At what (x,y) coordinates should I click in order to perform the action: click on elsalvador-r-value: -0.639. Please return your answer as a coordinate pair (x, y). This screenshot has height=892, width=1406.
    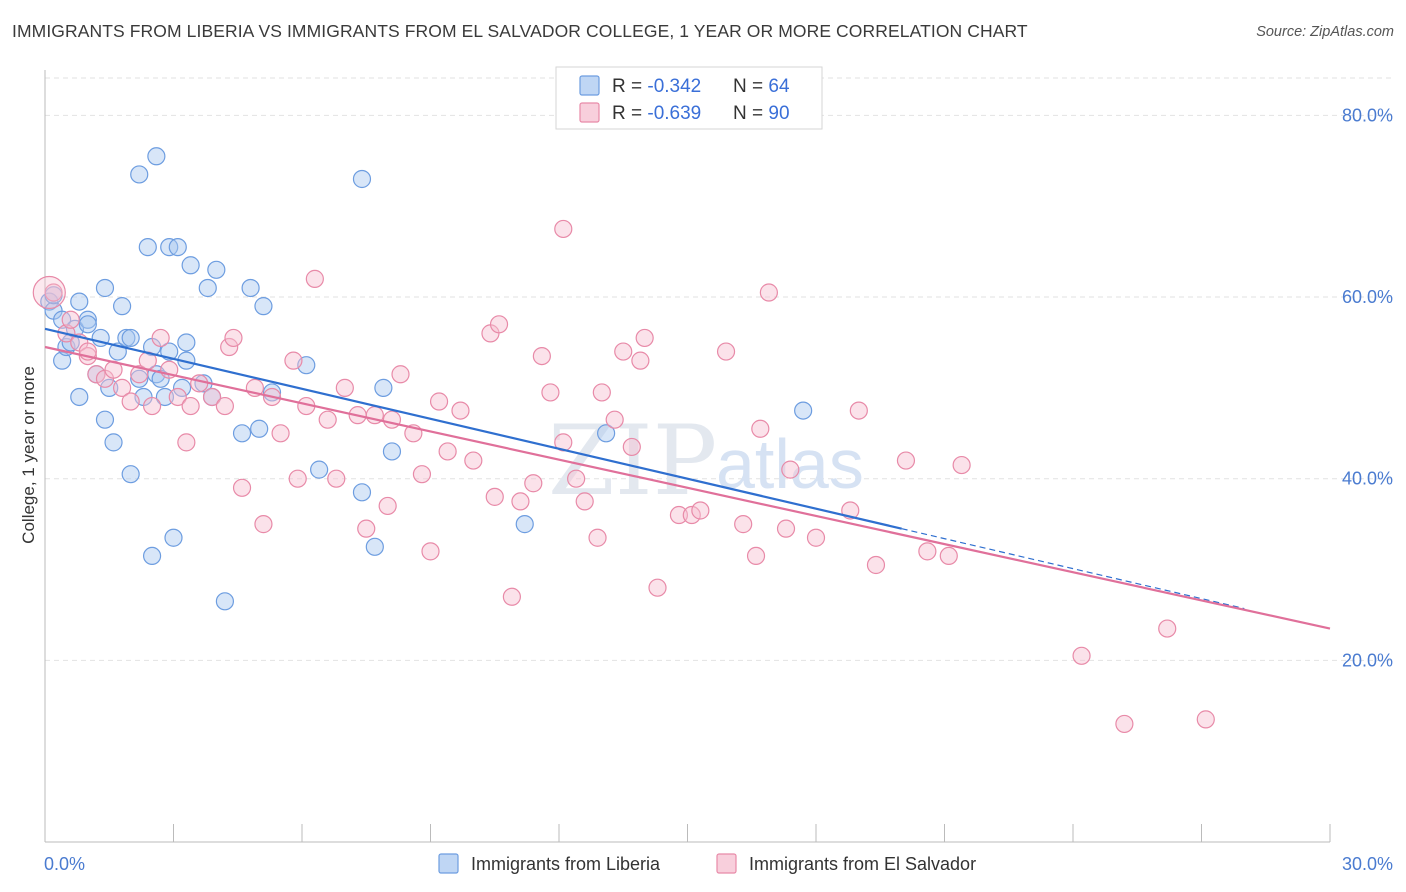
    Looking at the image, I should click on (674, 113).